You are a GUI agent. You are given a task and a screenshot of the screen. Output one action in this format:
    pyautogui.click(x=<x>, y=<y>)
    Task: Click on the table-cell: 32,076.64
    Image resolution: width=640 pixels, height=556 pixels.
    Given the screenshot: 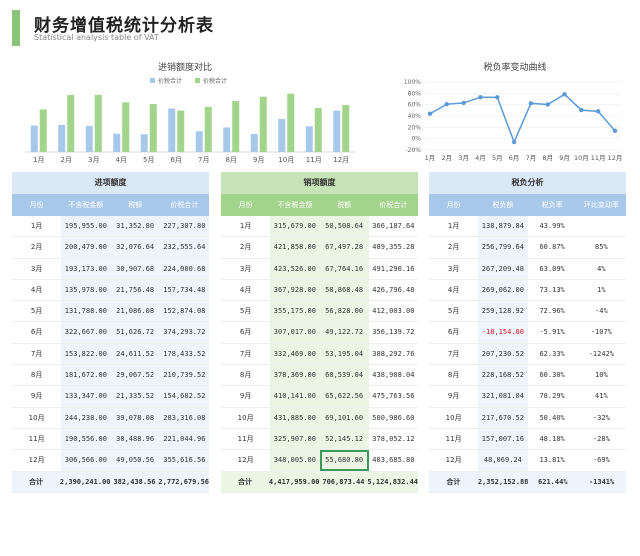 What is the action you would take?
    pyautogui.click(x=135, y=247)
    